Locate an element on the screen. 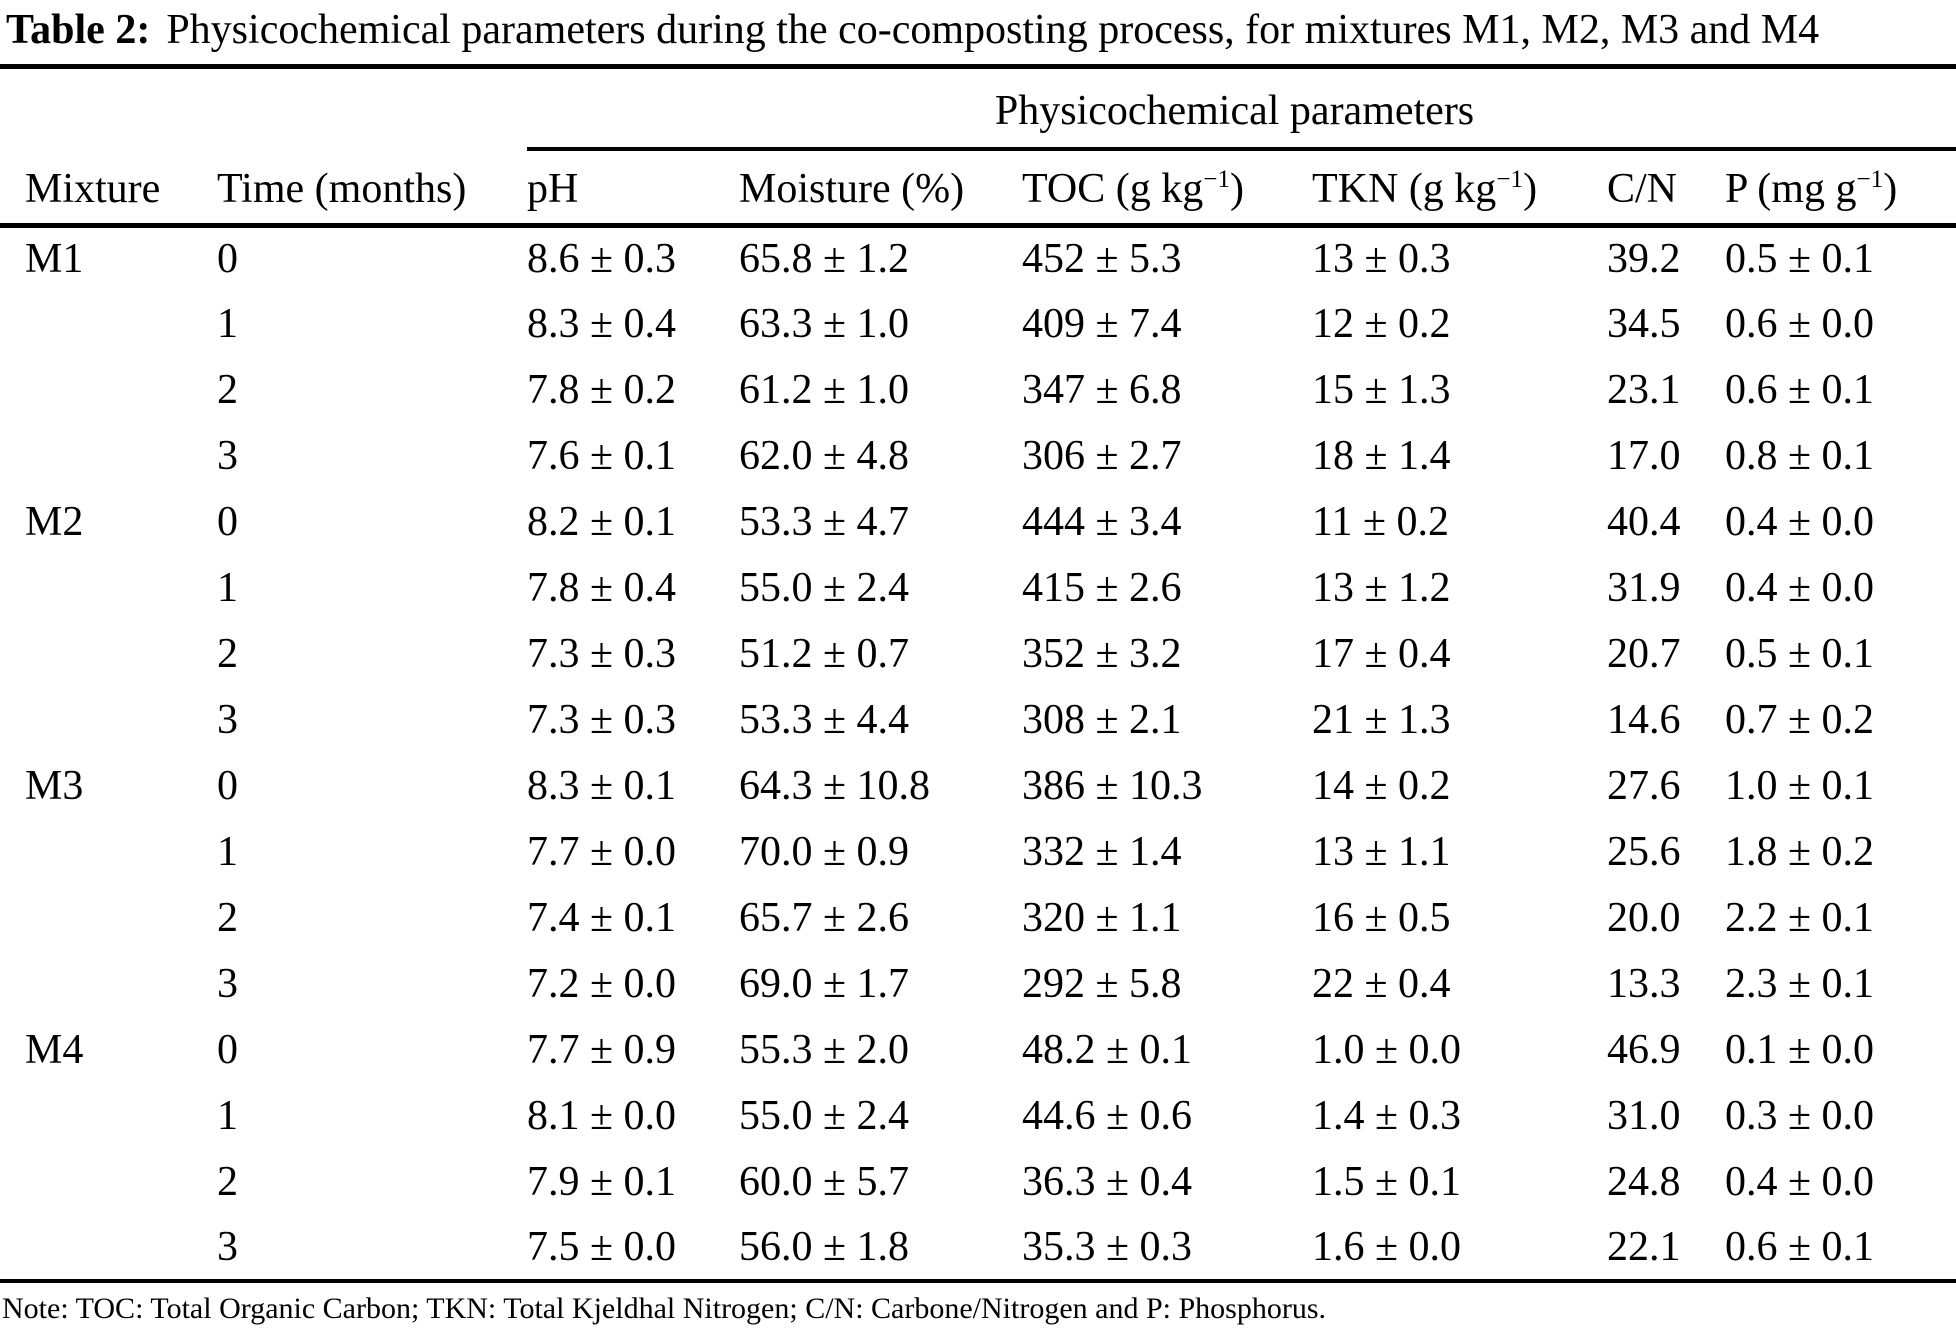  column-header-label: pH is located at coordinates (553, 188).